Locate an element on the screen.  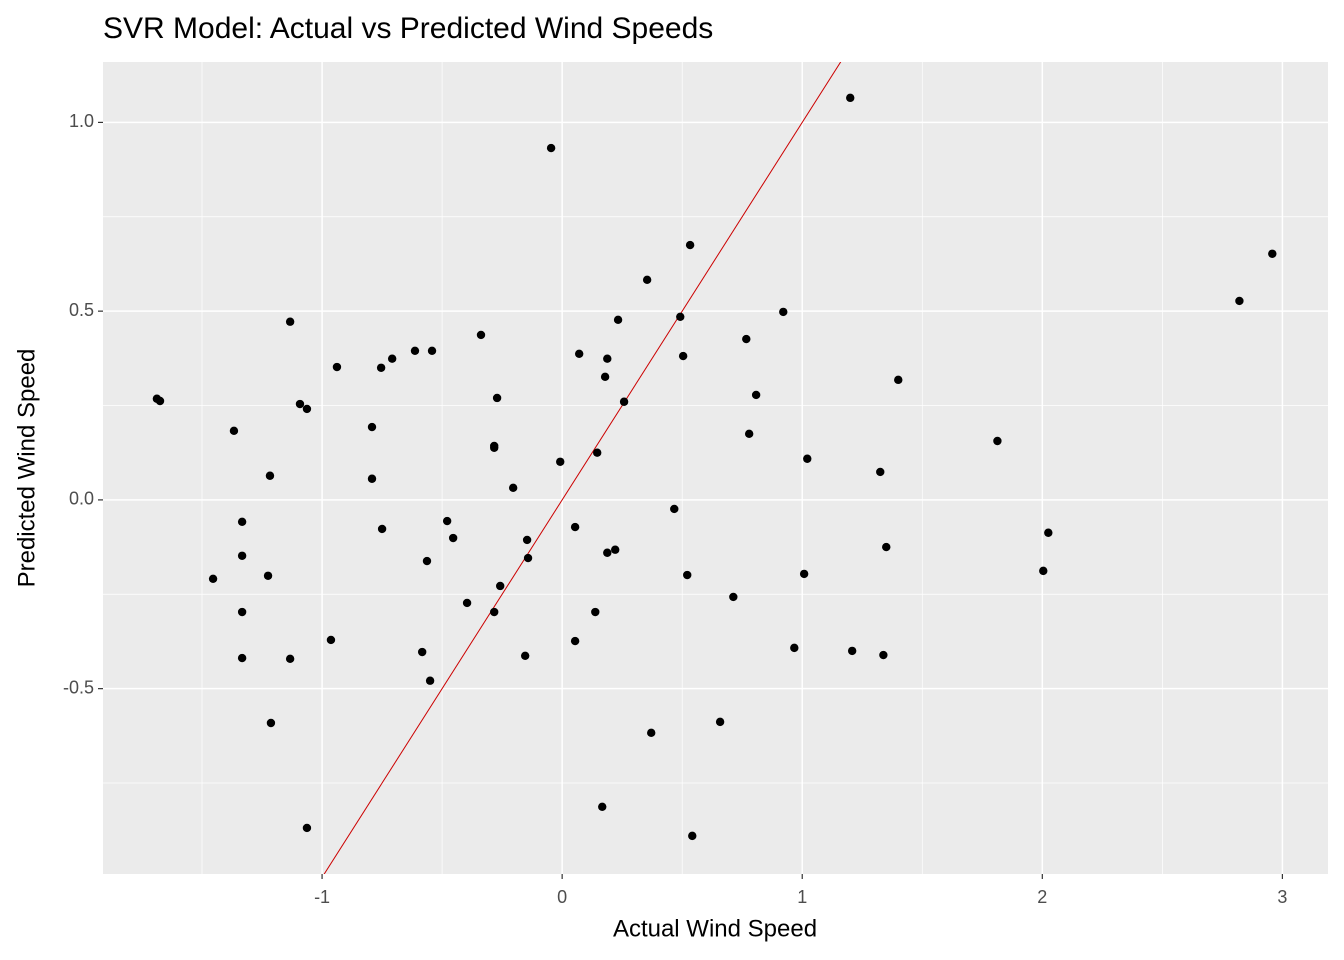
y-tick-label: 0.5 is located at coordinates (81, 310).